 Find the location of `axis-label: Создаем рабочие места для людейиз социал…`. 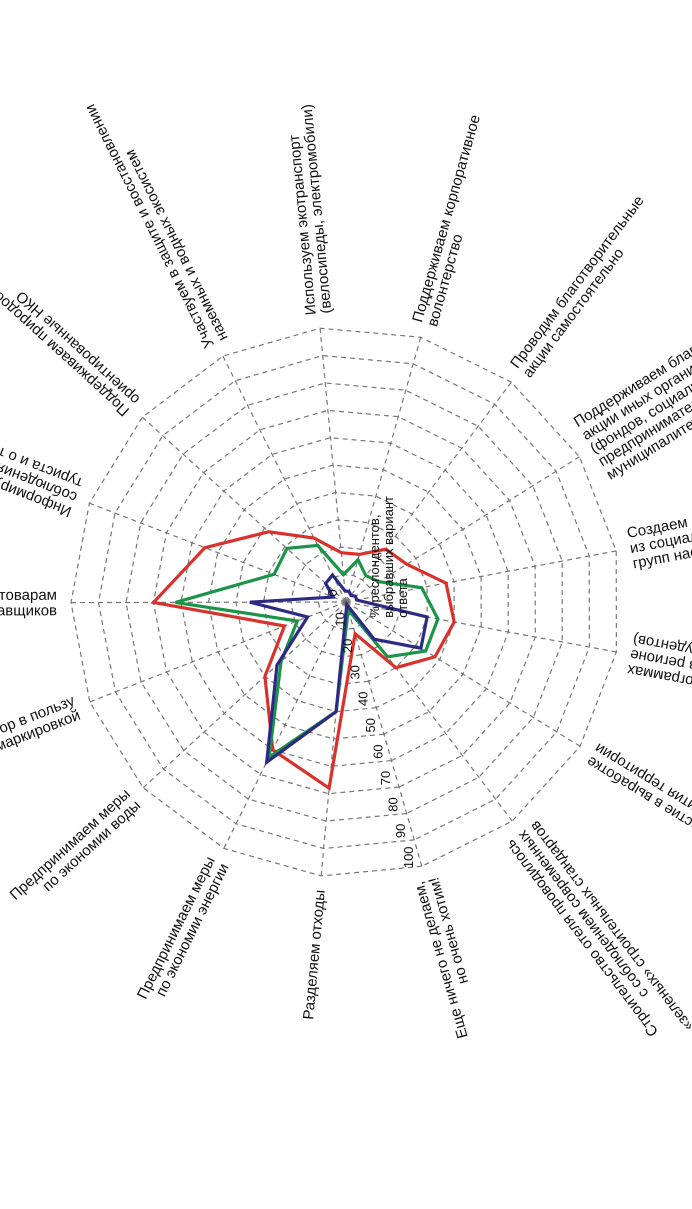

axis-label: Создаем рабочие места для людейиз социал… is located at coordinates (659, 525).